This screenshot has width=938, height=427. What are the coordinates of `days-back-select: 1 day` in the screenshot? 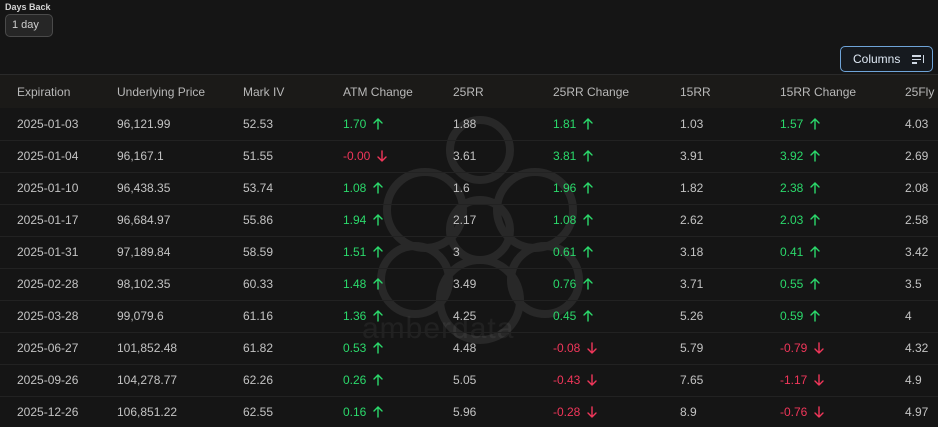 It's located at (29, 25).